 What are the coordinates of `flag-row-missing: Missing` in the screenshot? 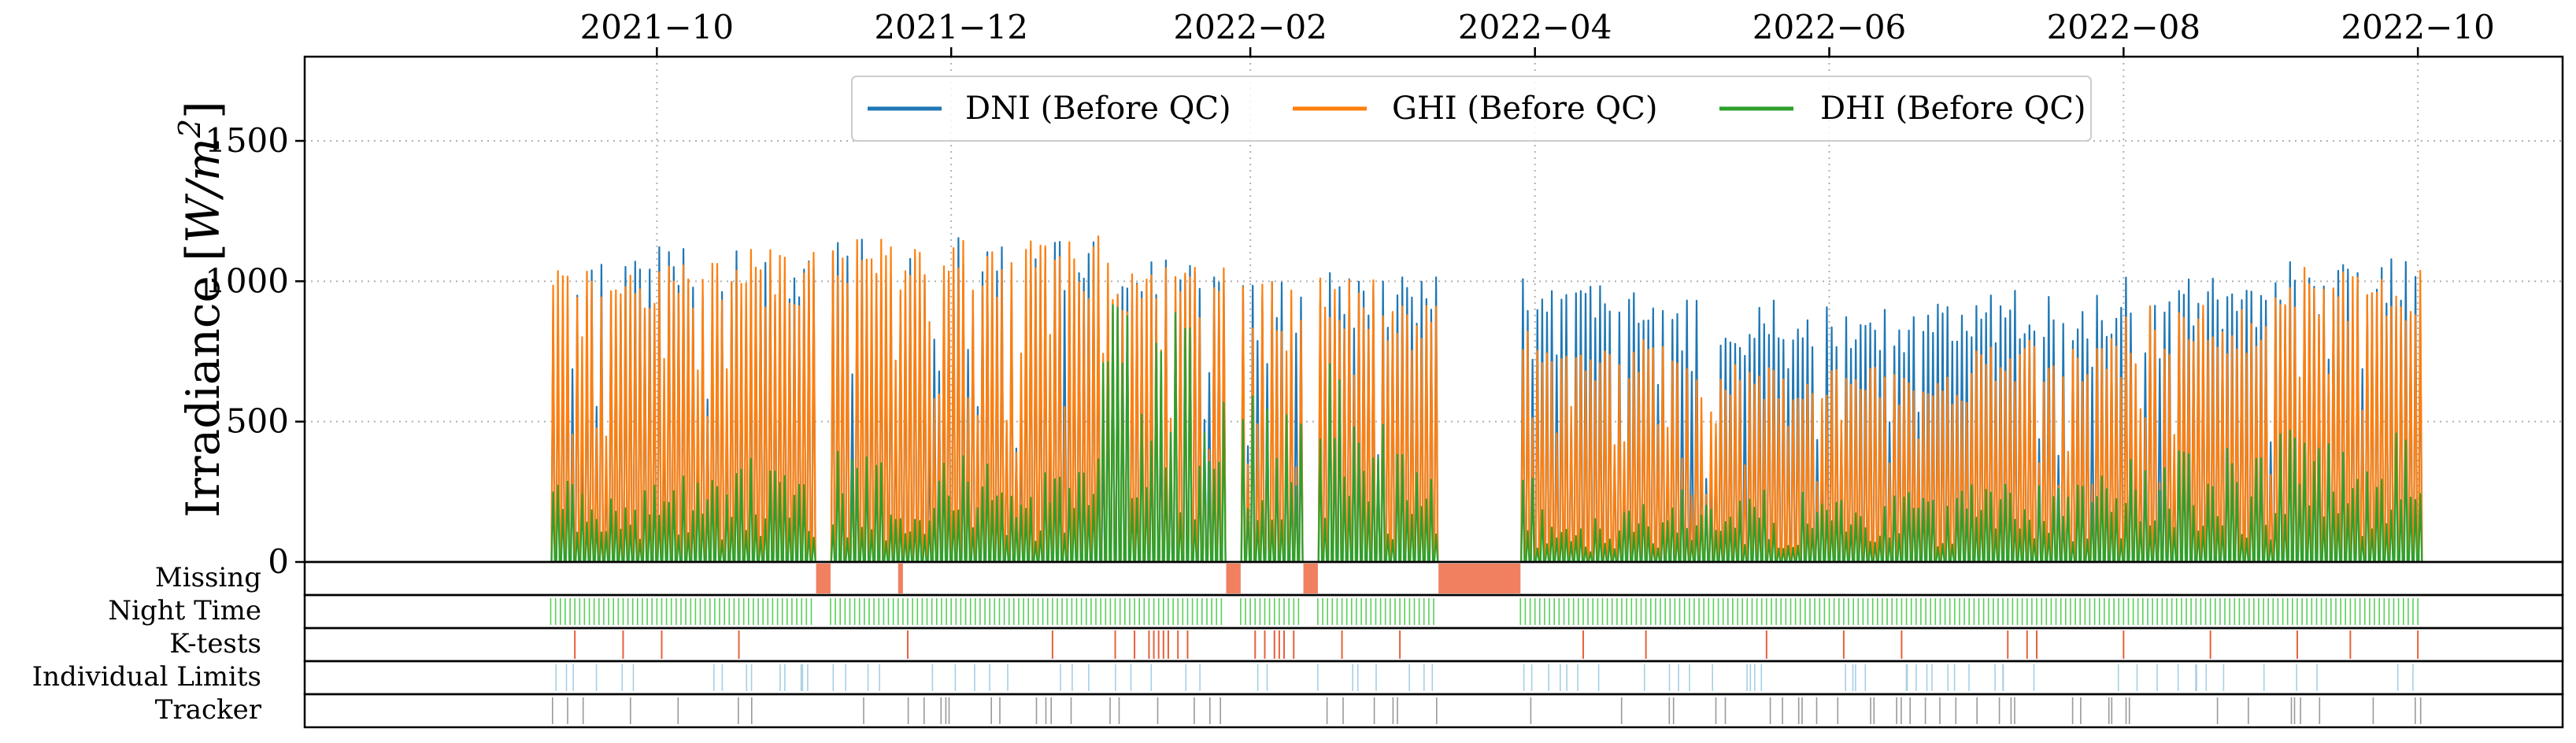 It's located at (1359, 578).